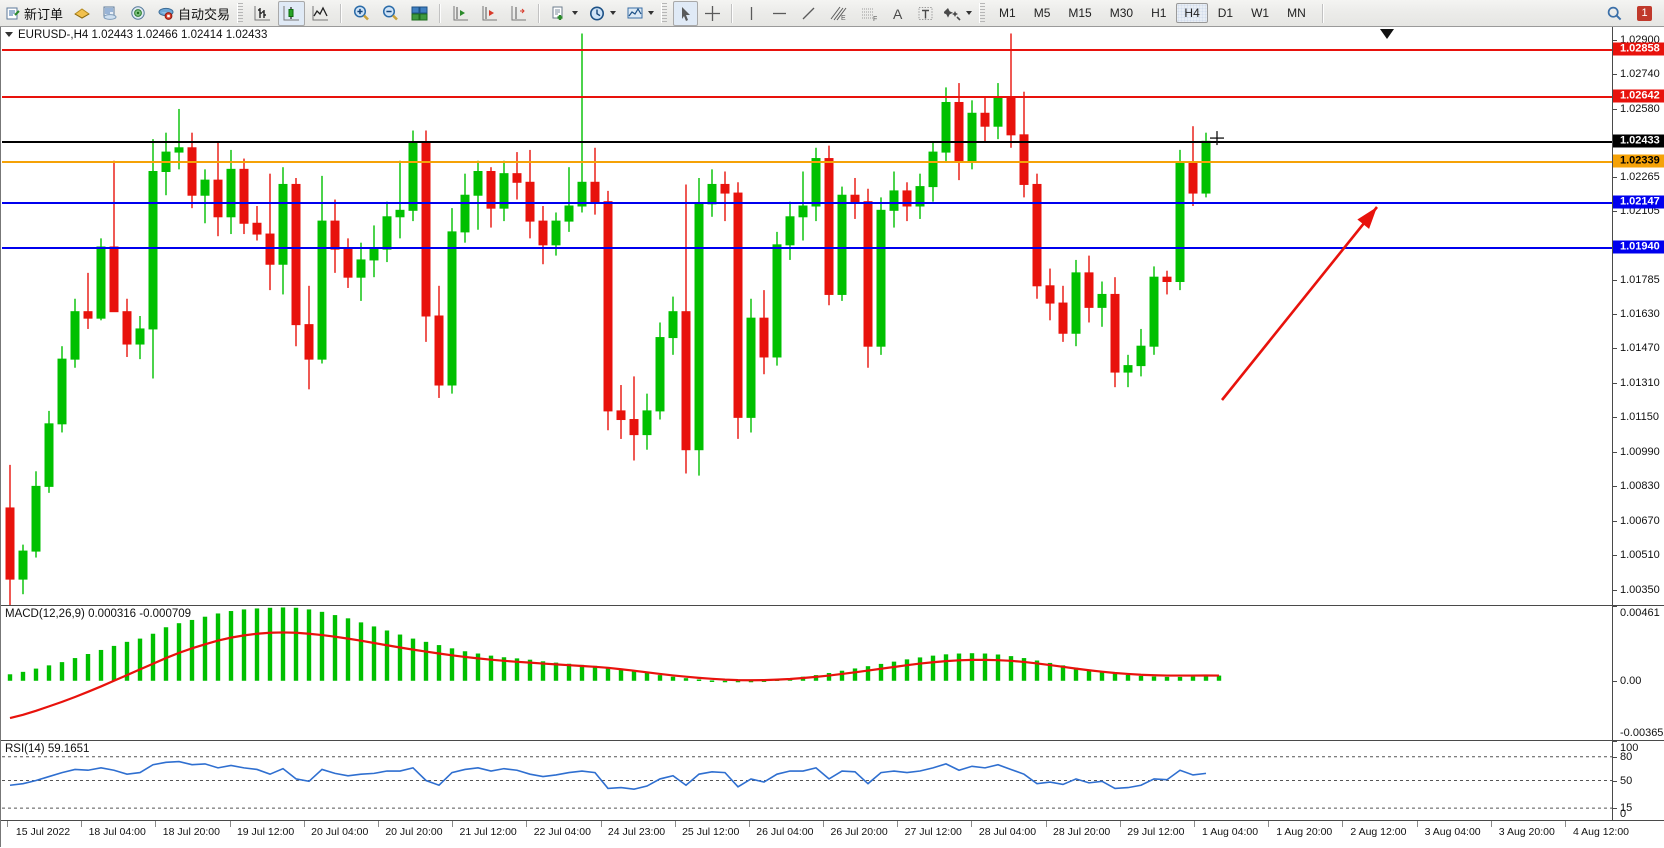  I want to click on timeframe-m5: M5, so click(1042, 13).